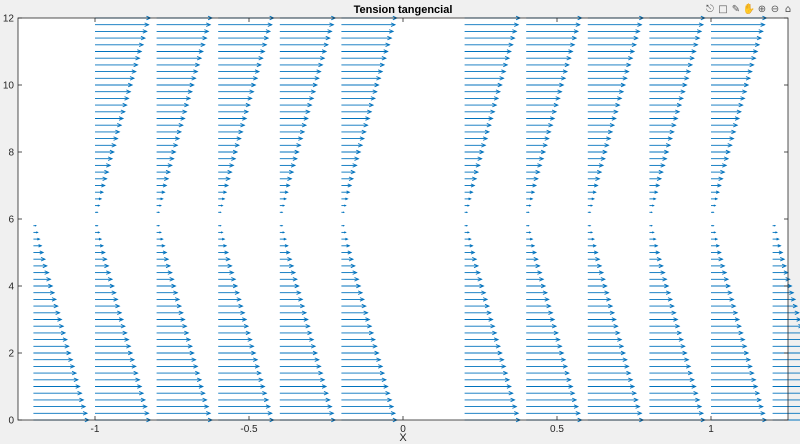  What do you see at coordinates (775, 9) in the screenshot?
I see `zoom-out-icon: ⊖` at bounding box center [775, 9].